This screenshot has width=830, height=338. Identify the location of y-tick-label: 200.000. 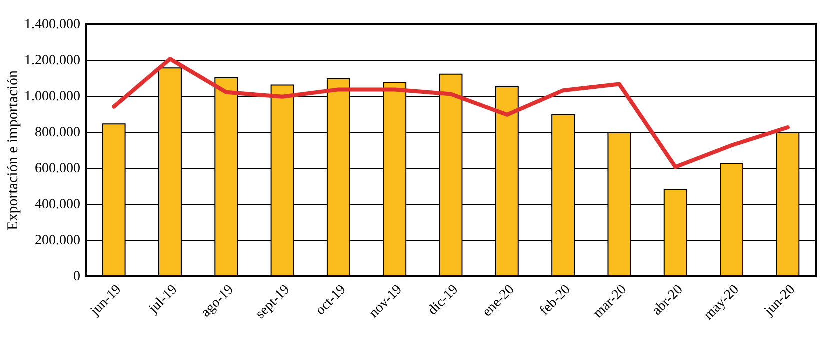
(57, 241).